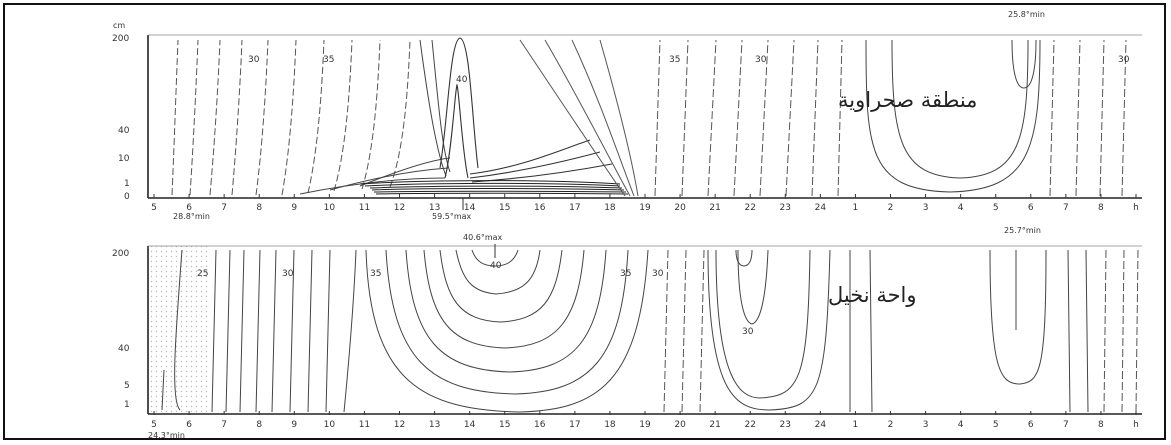 The width and height of the screenshot is (1171, 445). What do you see at coordinates (191, 216) in the screenshot?
I see `desert-min-annotation: 28.8°min` at bounding box center [191, 216].